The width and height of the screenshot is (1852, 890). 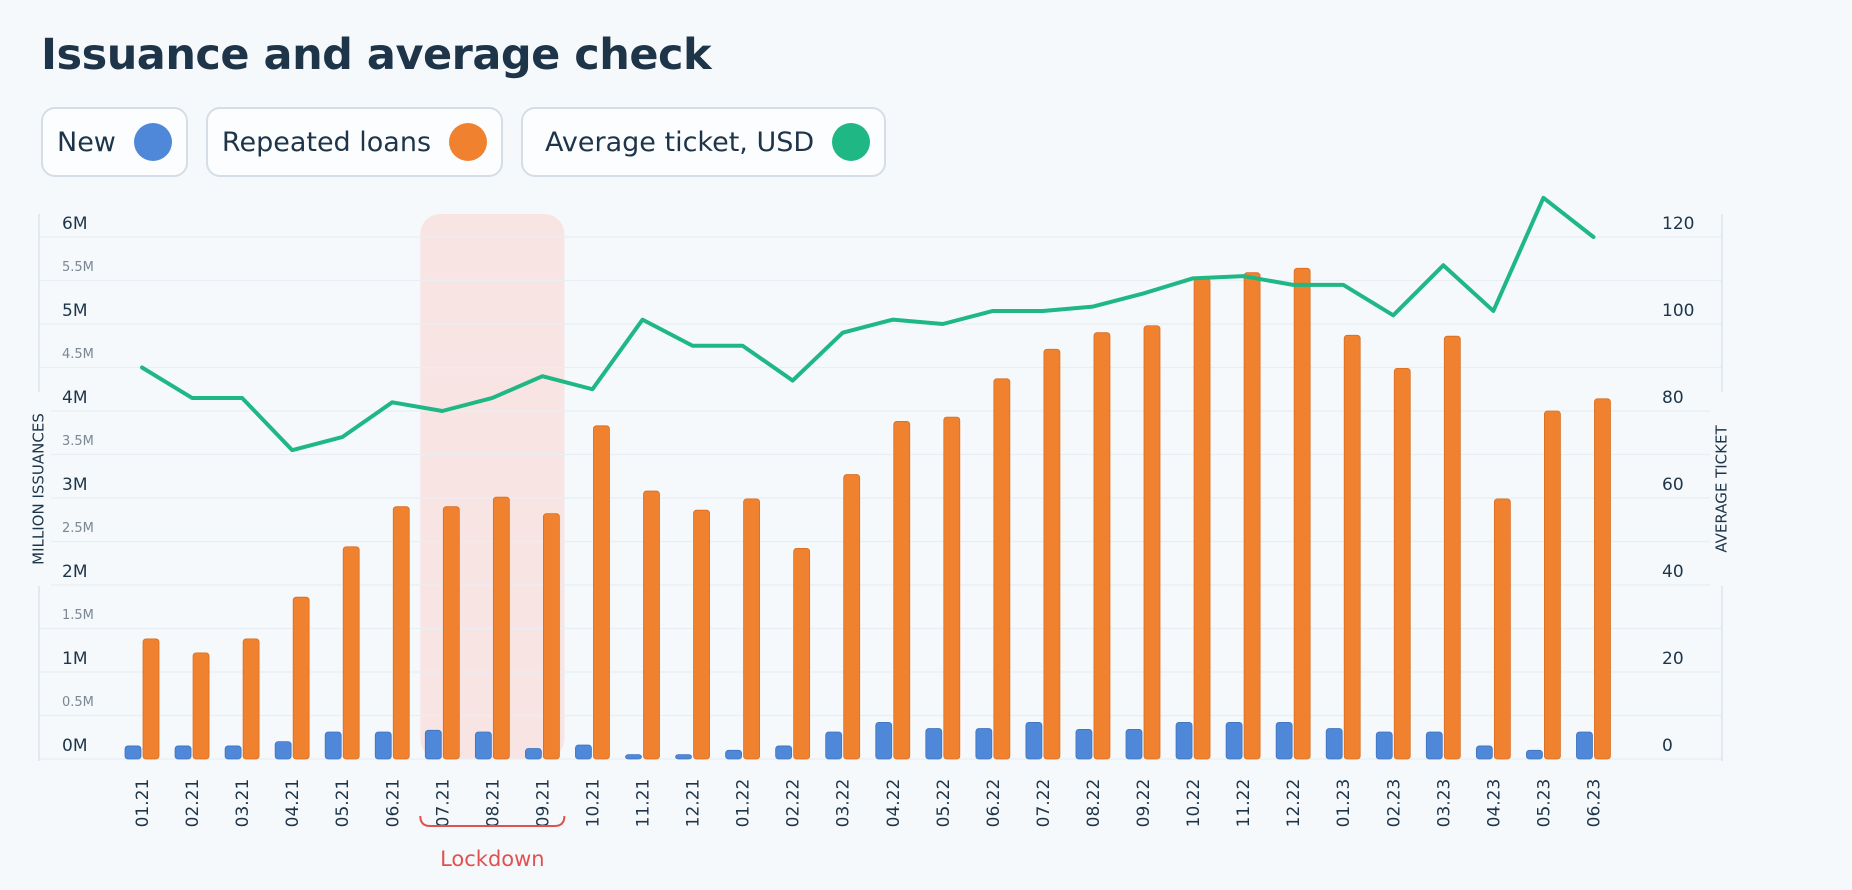 What do you see at coordinates (78, 267) in the screenshot?
I see `y-tick-label: 5.5M` at bounding box center [78, 267].